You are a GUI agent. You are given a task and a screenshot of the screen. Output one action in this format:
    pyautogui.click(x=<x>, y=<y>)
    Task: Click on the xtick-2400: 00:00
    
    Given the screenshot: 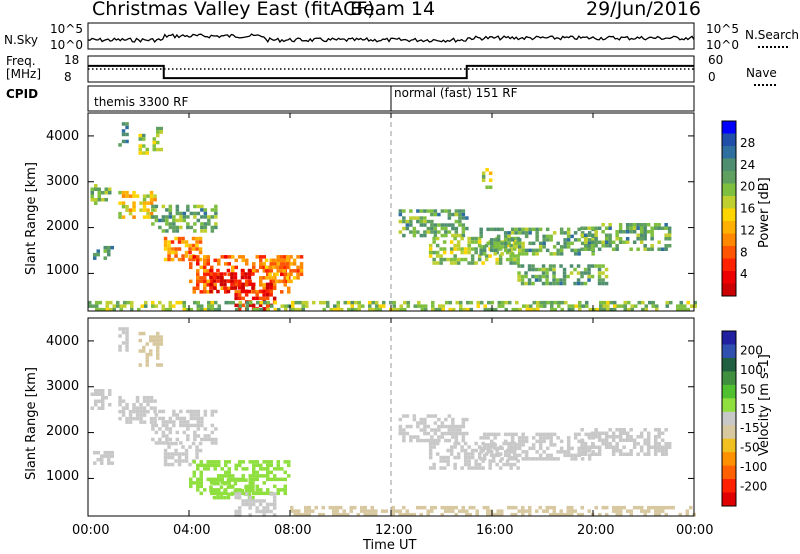 What is the action you would take?
    pyautogui.click(x=695, y=530)
    